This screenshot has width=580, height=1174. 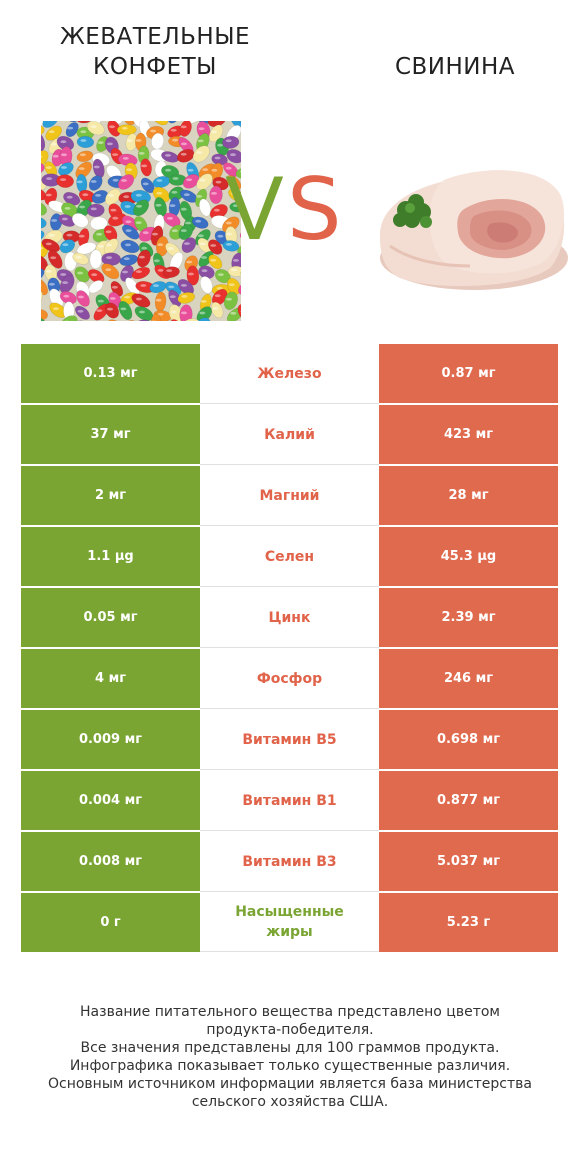 I want to click on right-value: 28 мг, so click(x=468, y=495).